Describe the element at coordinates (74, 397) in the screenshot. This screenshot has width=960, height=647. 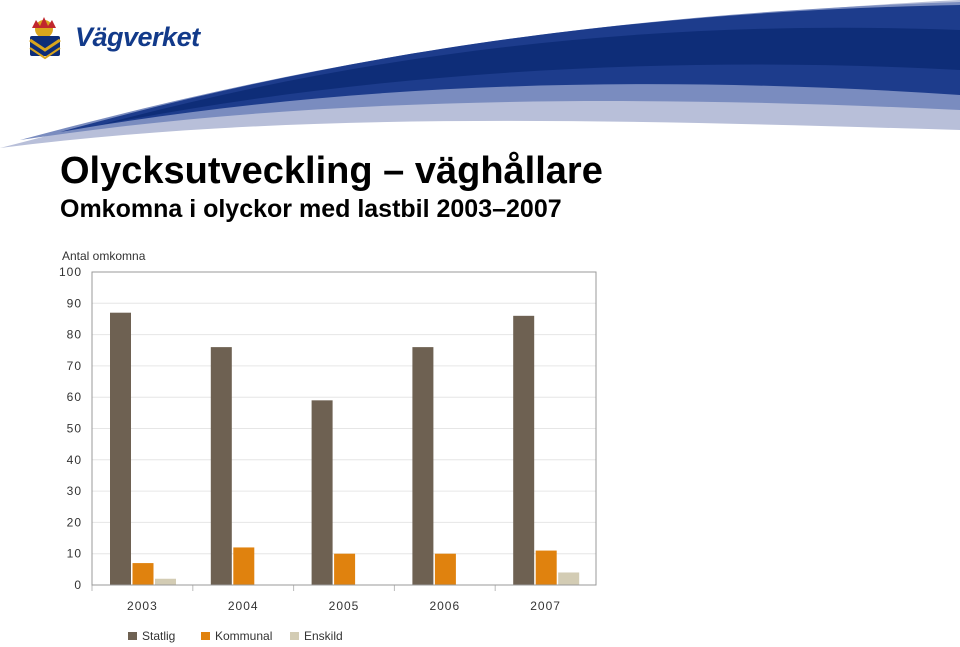
I see `y-tick-label: 60` at that location.